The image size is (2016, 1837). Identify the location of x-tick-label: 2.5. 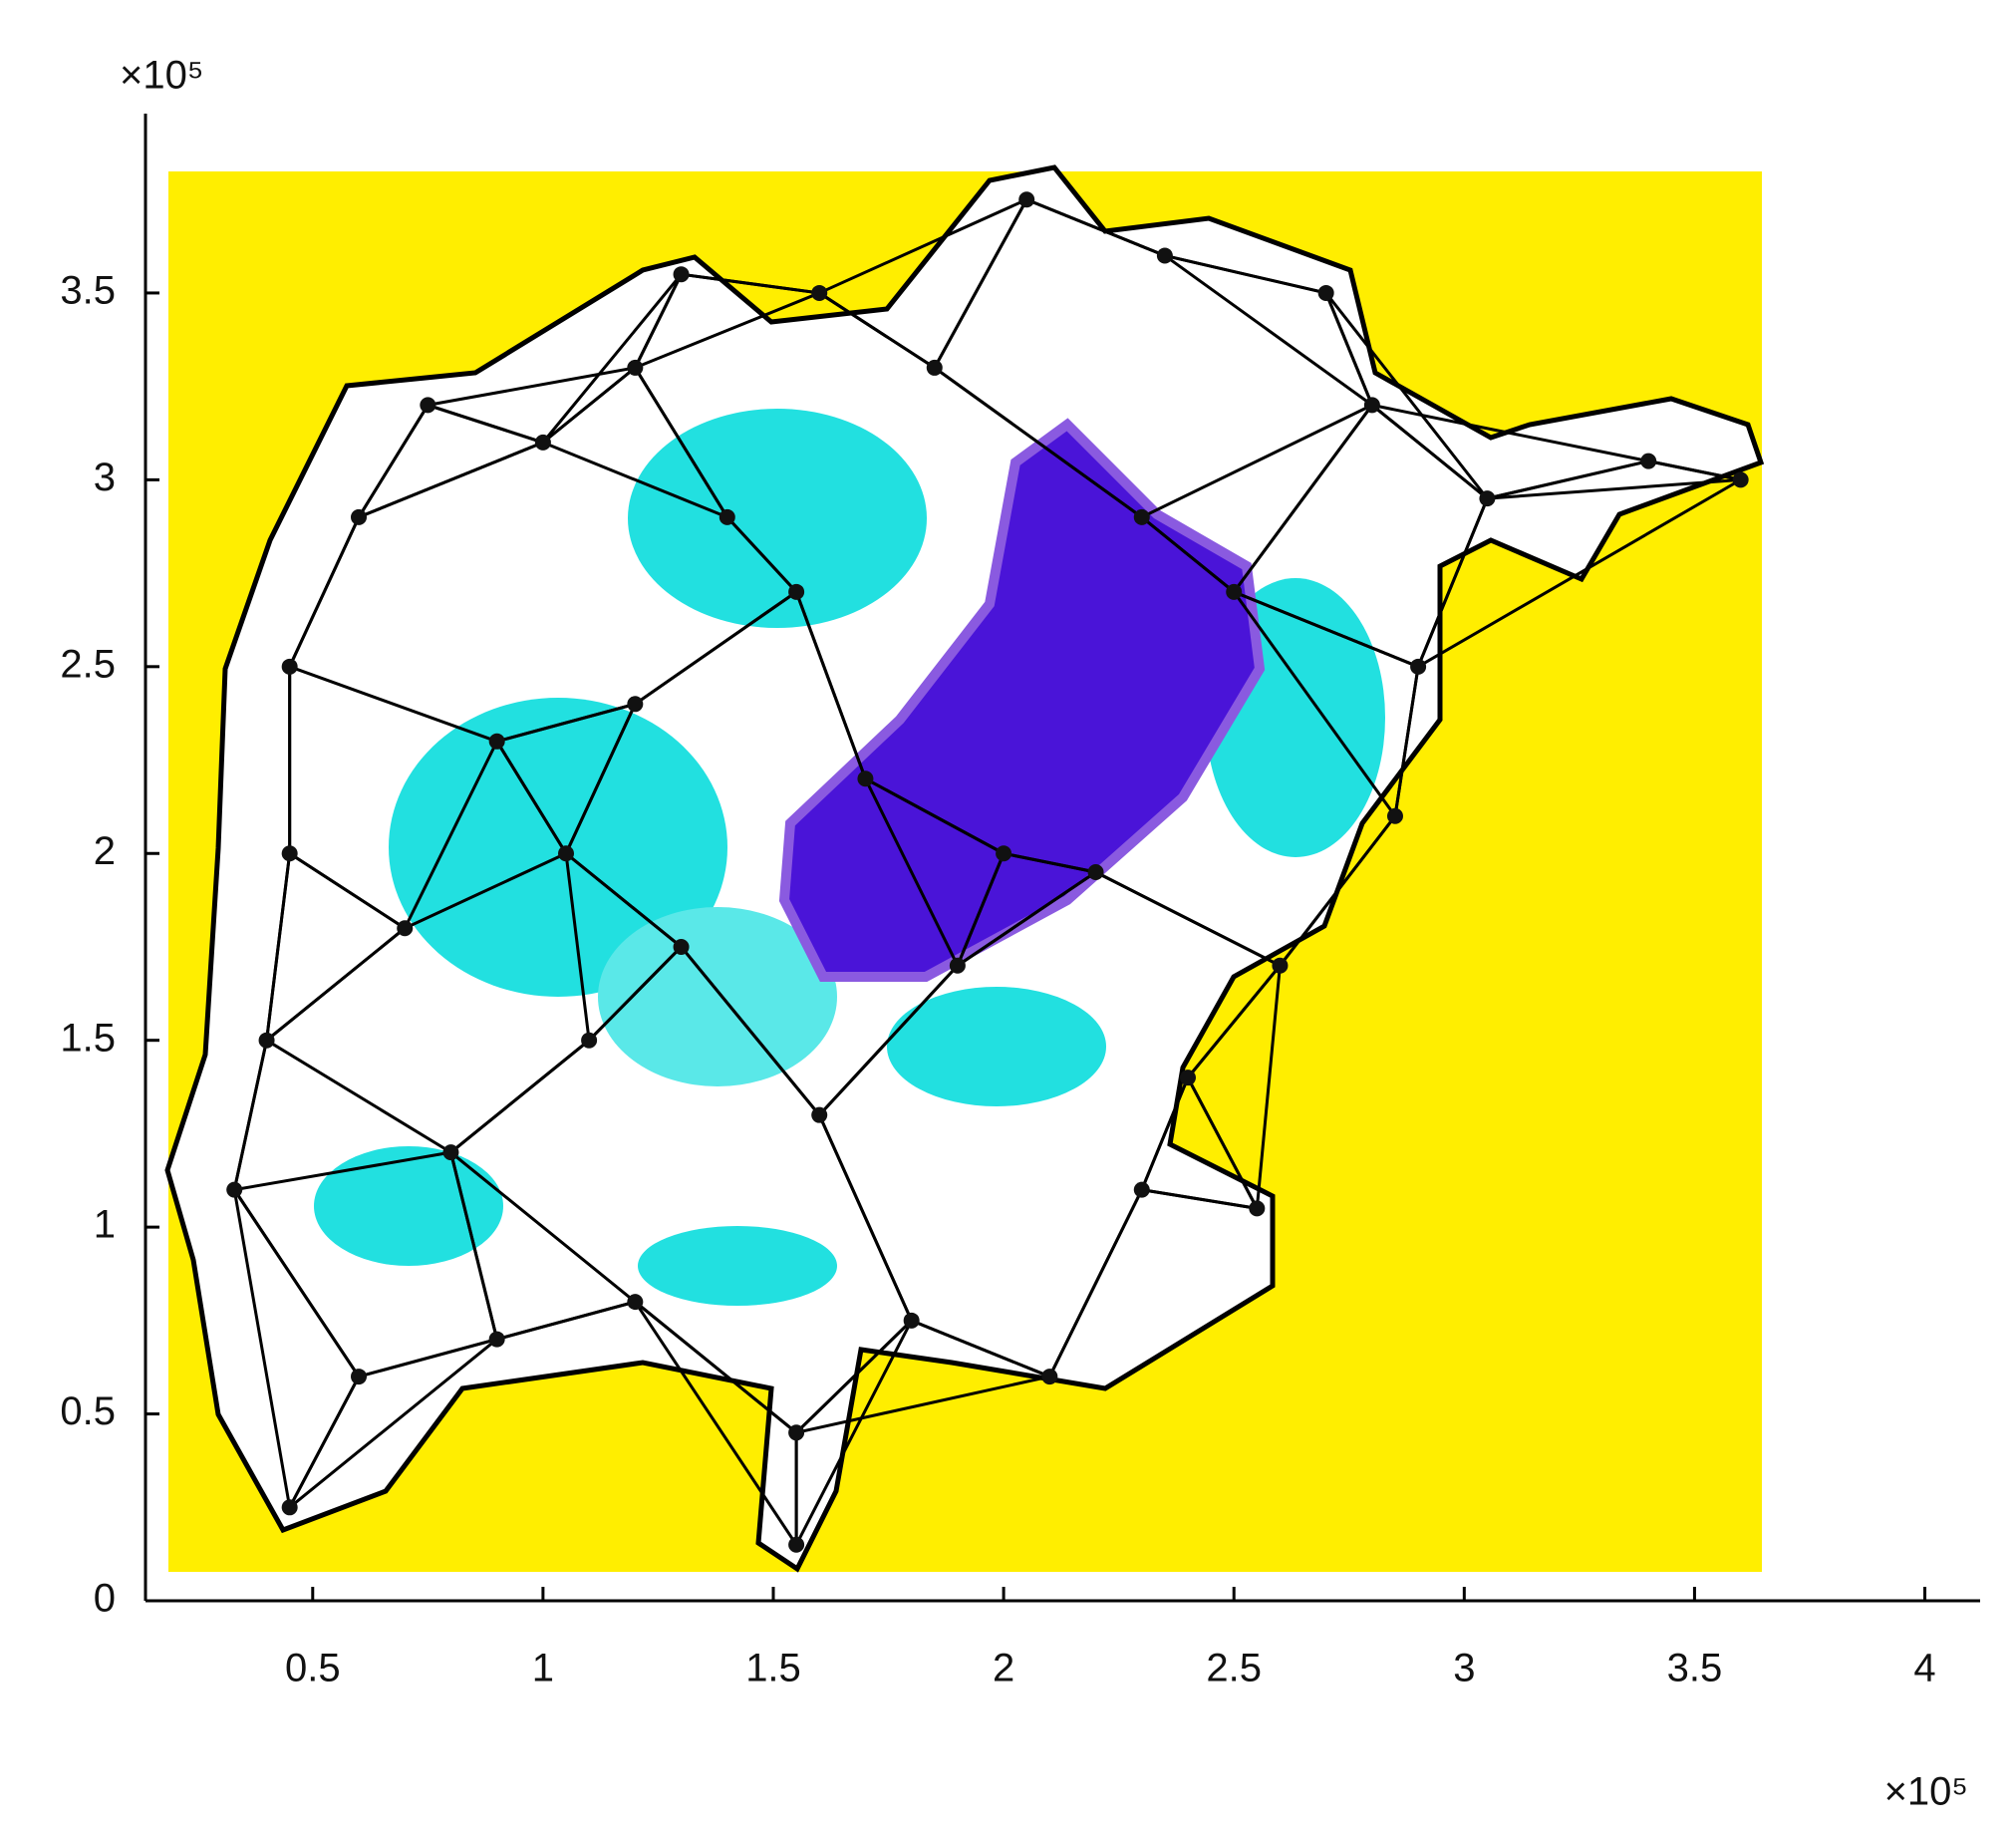
(1234, 1668).